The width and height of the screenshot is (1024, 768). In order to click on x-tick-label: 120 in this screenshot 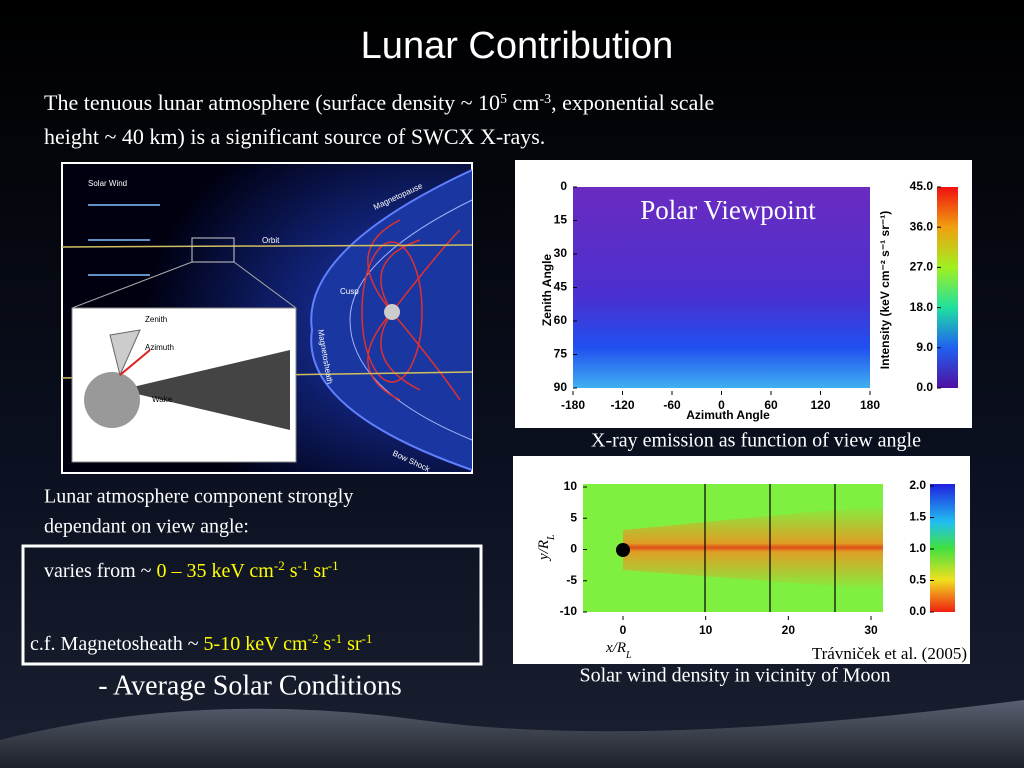, I will do `click(820, 405)`.